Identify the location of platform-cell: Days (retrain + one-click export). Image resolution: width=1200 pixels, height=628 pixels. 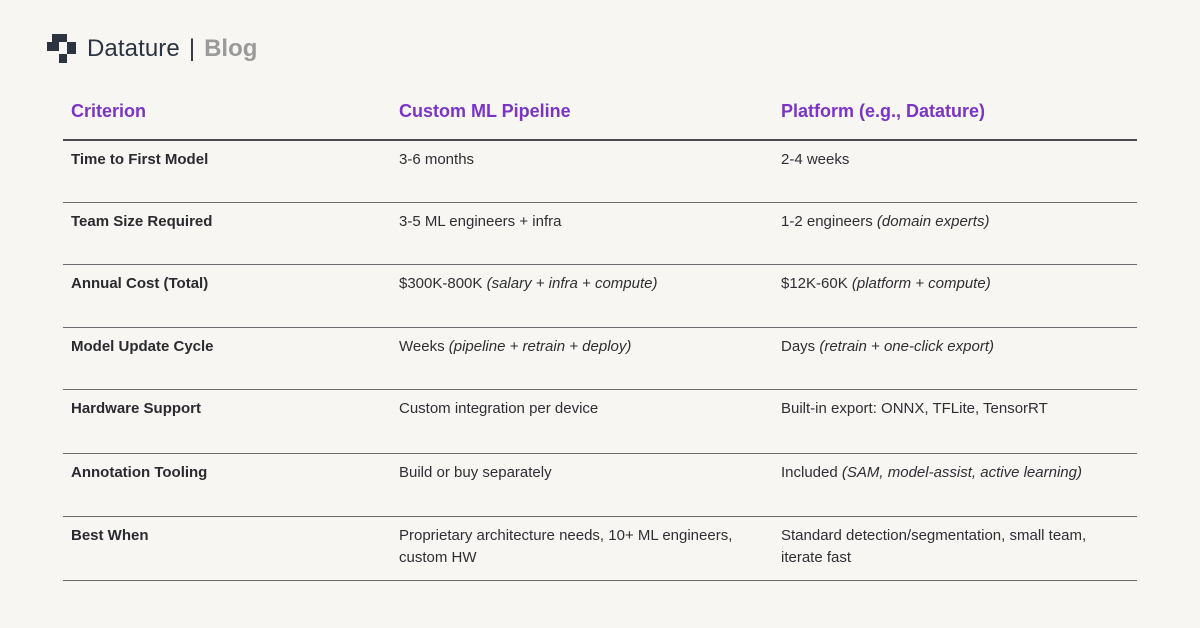
(955, 358).